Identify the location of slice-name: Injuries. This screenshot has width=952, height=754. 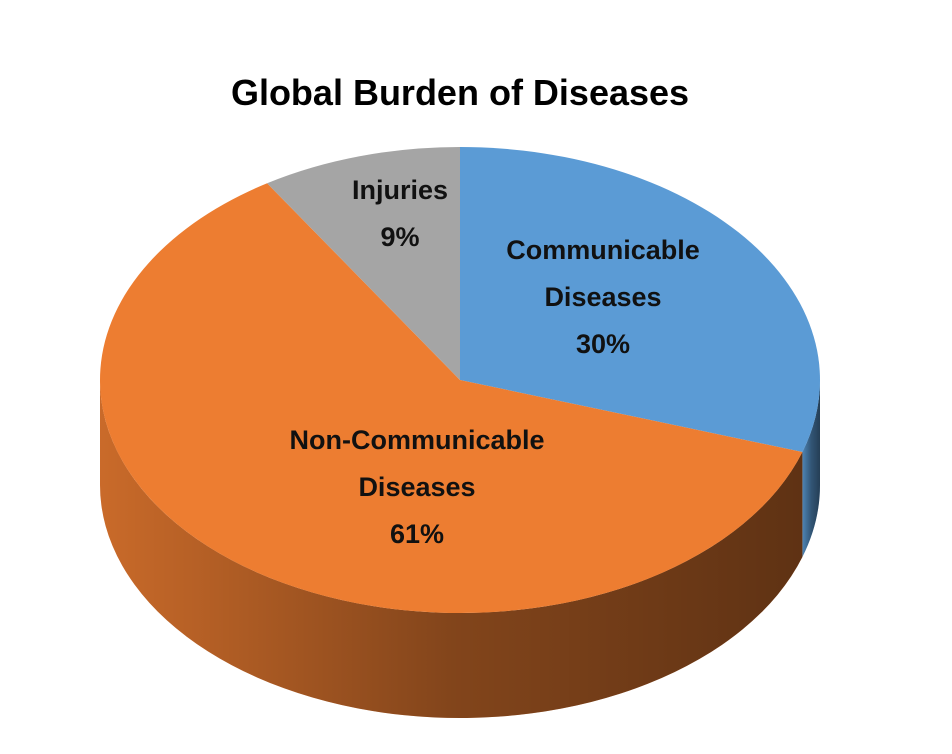
(400, 190).